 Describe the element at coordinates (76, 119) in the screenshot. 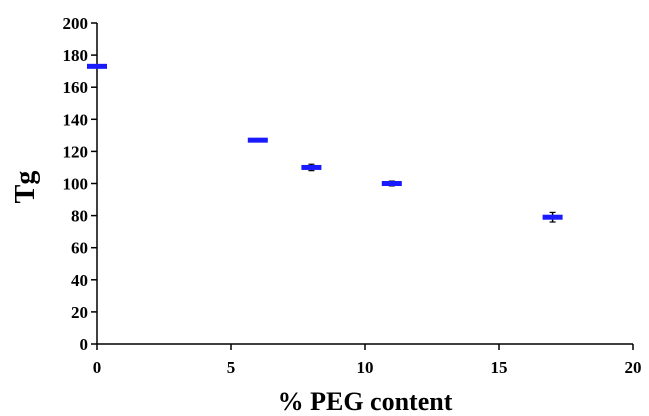

I see `y-tick-label: 140` at that location.